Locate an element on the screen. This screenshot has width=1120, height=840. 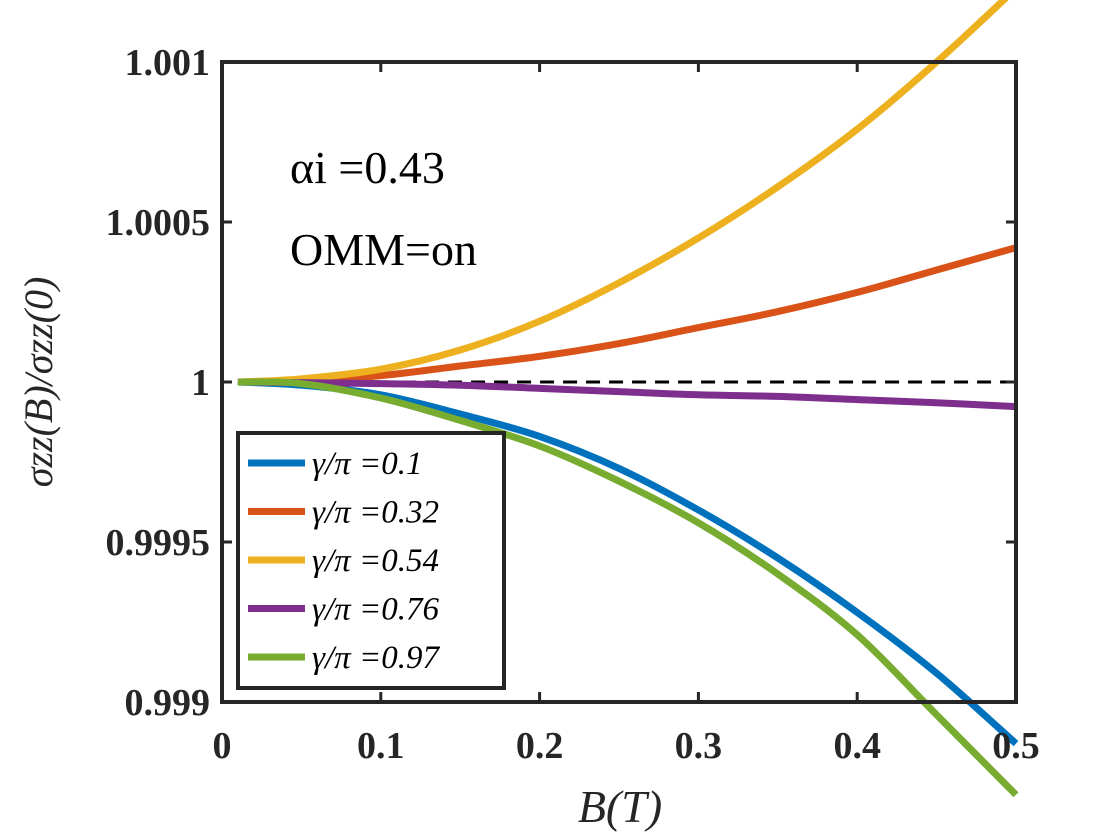
legend-label-1: γ/π =0.1 is located at coordinates (367, 464).